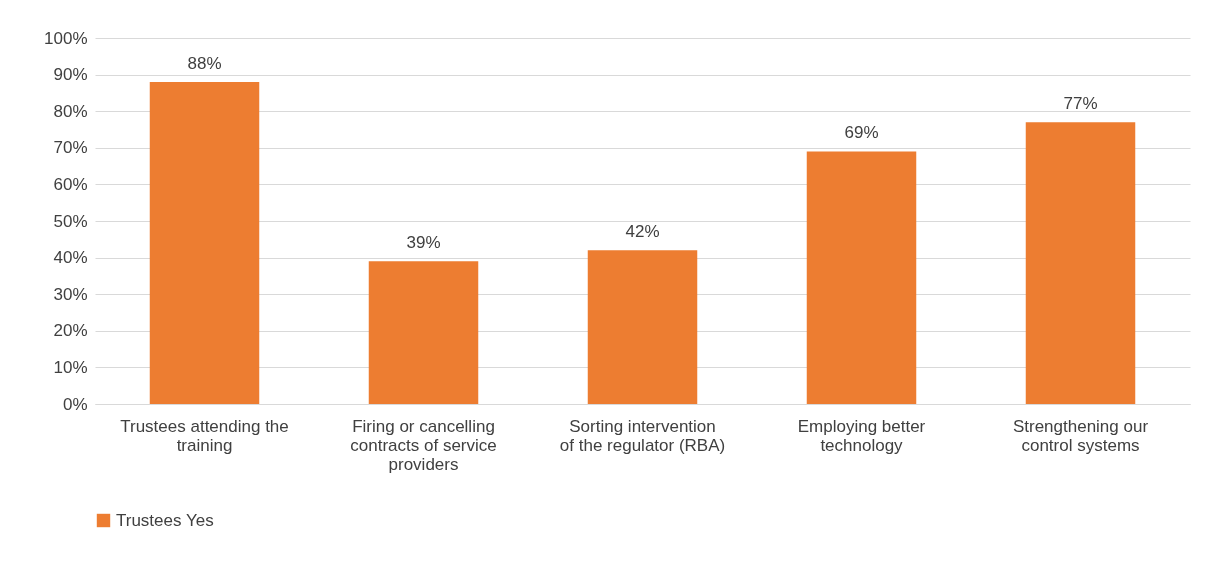  What do you see at coordinates (204, 435) in the screenshot?
I see `x-tick-label: Trustees attending the training` at bounding box center [204, 435].